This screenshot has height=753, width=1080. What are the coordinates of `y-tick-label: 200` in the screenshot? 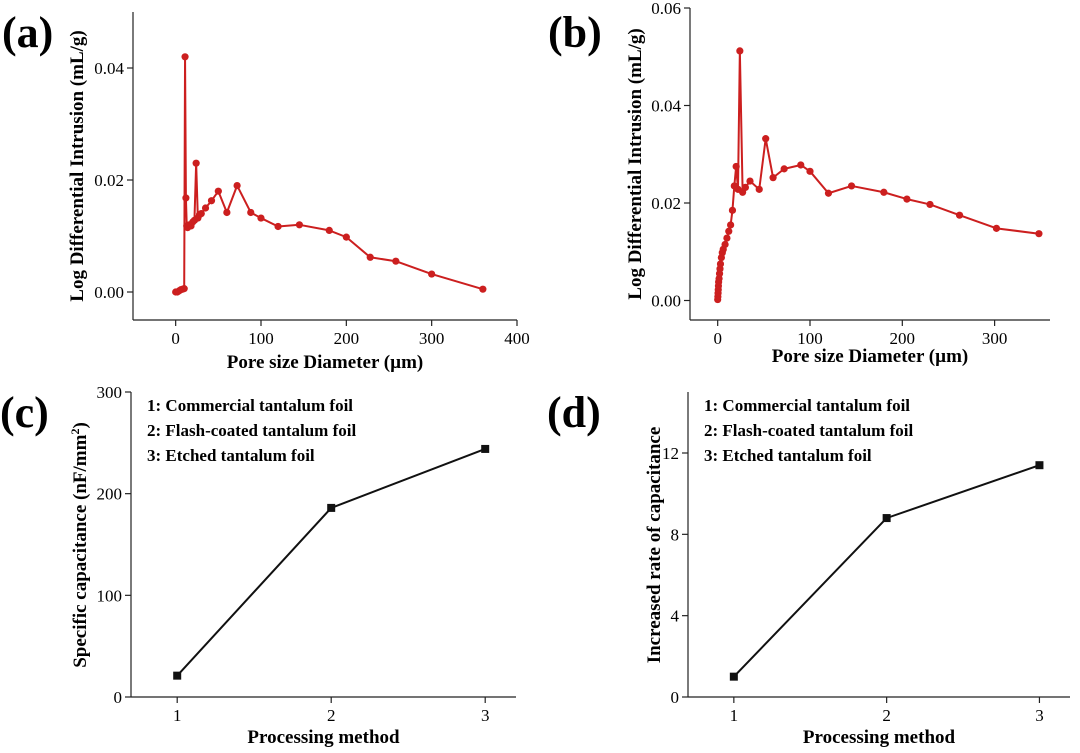 It's located at (110, 494).